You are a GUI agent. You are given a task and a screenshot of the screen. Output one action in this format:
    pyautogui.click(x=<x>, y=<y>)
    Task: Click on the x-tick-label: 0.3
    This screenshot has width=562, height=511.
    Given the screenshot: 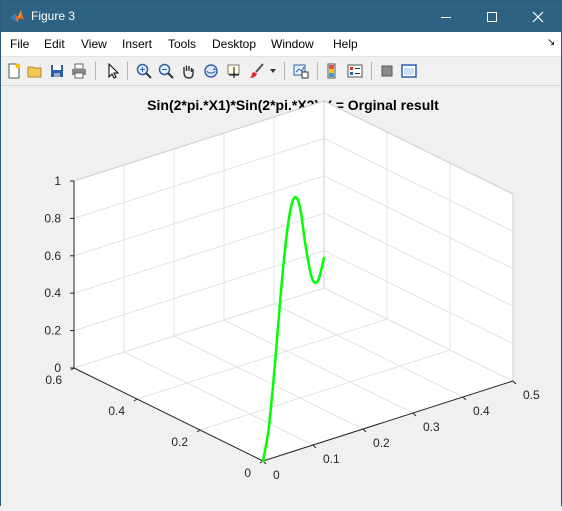 What is the action you would take?
    pyautogui.click(x=431, y=427)
    